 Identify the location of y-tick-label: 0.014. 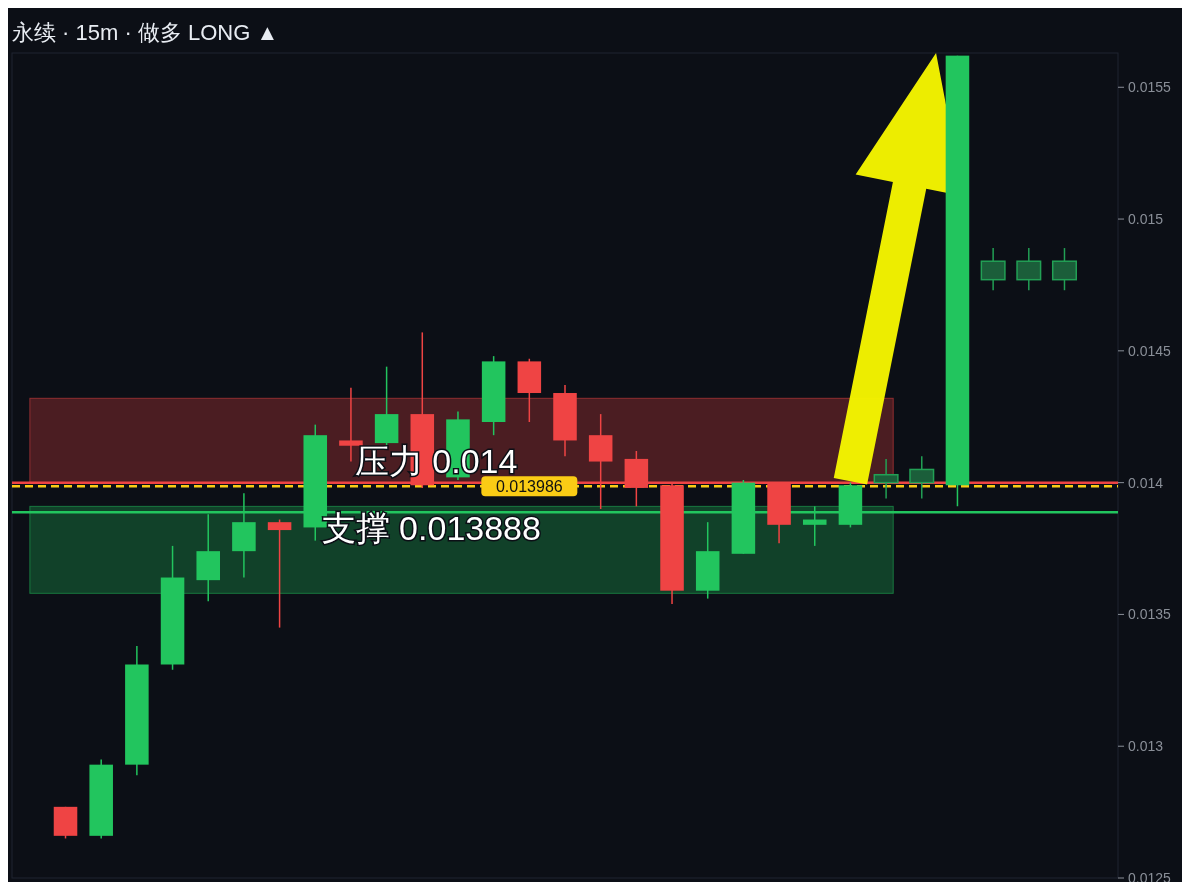
(1146, 482).